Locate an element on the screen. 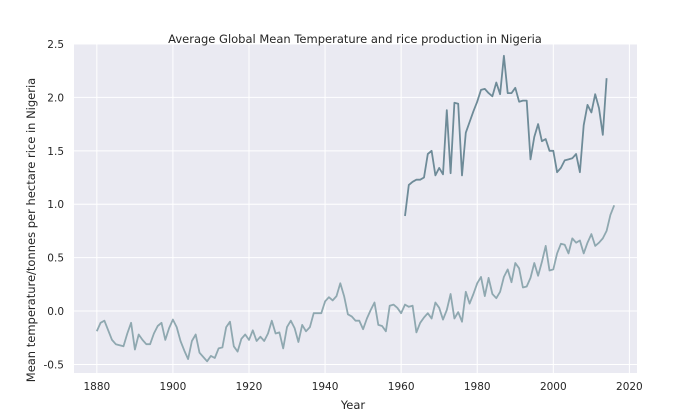 The width and height of the screenshot is (685, 418). x-tick-label: 1960 is located at coordinates (401, 387).